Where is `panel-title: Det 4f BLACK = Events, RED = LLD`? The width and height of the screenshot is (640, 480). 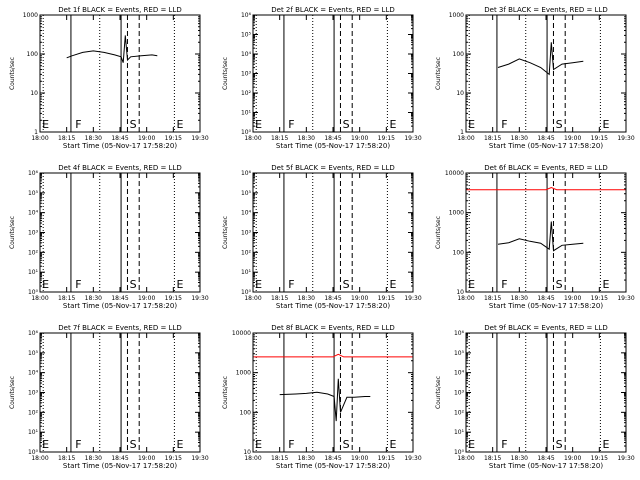 panel-title: Det 4f BLACK = Events, RED = LLD is located at coordinates (119, 168).